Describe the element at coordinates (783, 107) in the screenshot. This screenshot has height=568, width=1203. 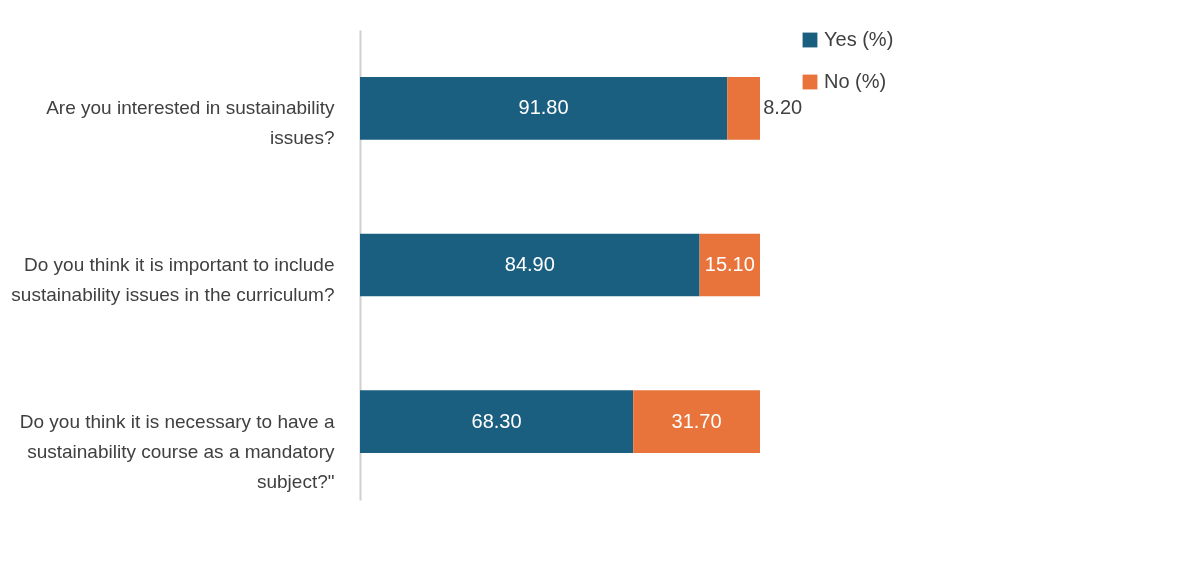
I see `data-label: 8.20` at that location.